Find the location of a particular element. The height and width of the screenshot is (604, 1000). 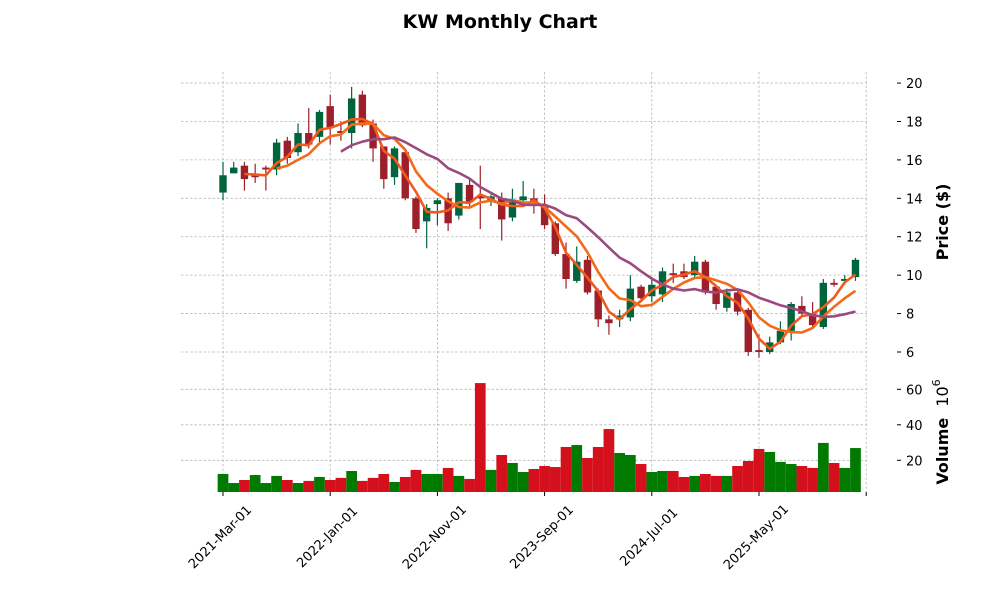

price-tick-label: 6 is located at coordinates (910, 353).